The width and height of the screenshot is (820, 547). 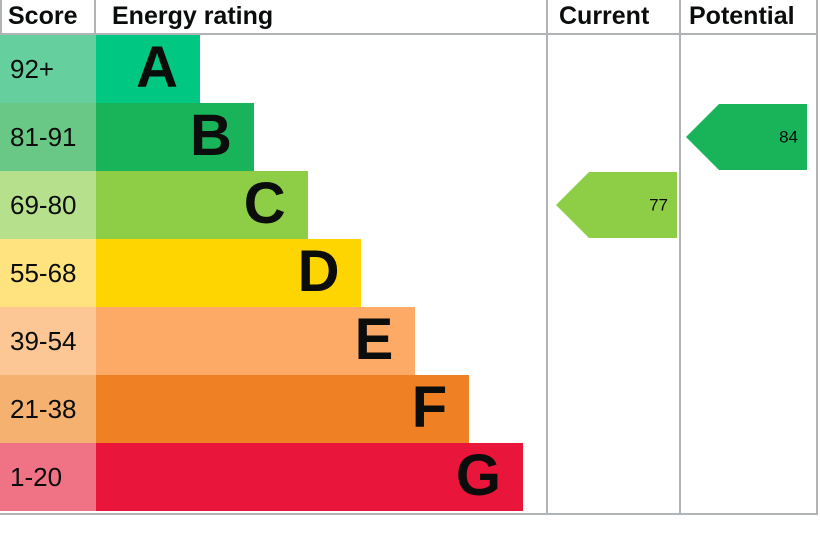 I want to click on score-cell-g: 1-20, so click(x=48, y=477).